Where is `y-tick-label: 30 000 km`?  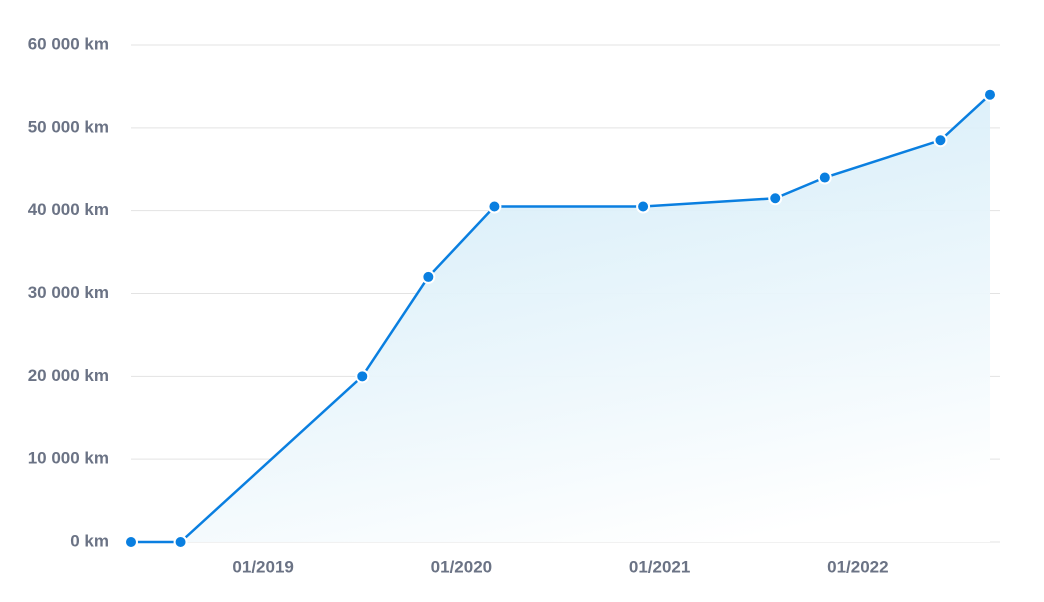 y-tick-label: 30 000 km is located at coordinates (68, 292).